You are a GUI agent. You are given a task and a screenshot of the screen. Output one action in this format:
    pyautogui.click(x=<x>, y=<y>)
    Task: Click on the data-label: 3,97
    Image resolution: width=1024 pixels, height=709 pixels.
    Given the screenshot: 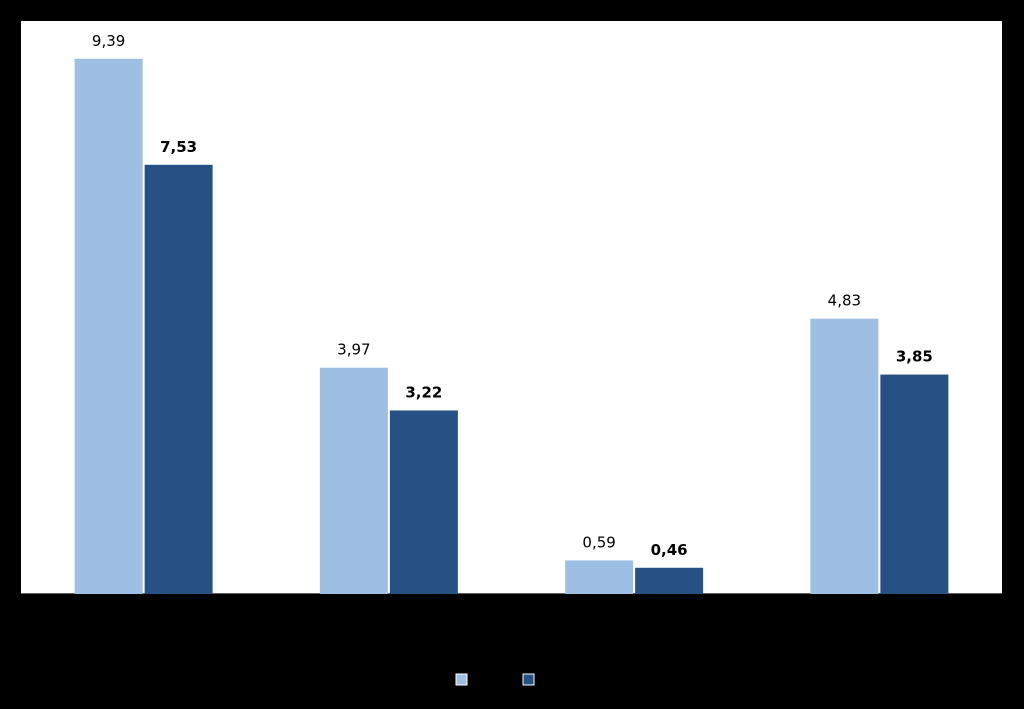 What is the action you would take?
    pyautogui.click(x=353, y=350)
    